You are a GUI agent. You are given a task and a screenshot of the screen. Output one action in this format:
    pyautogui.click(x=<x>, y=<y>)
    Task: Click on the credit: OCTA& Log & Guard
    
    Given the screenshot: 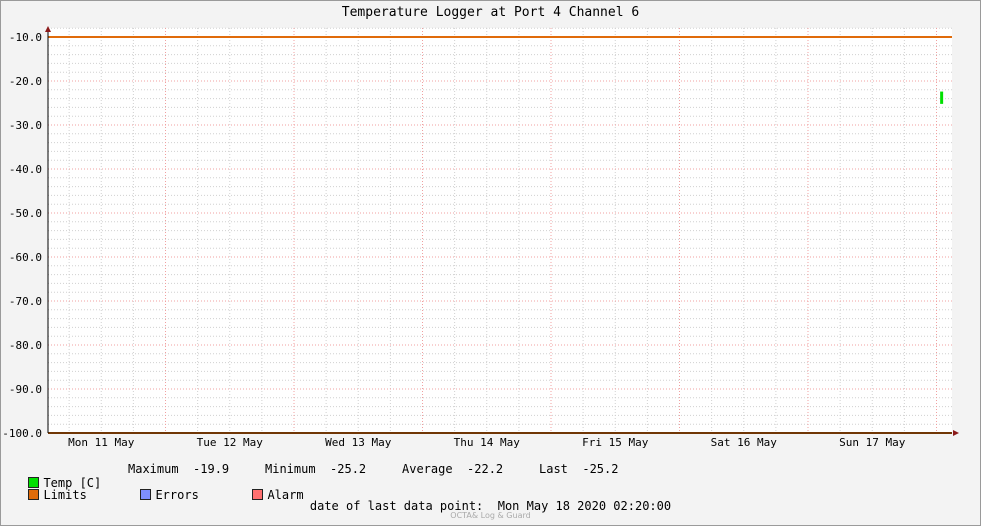 What is the action you would take?
    pyautogui.click(x=490, y=515)
    